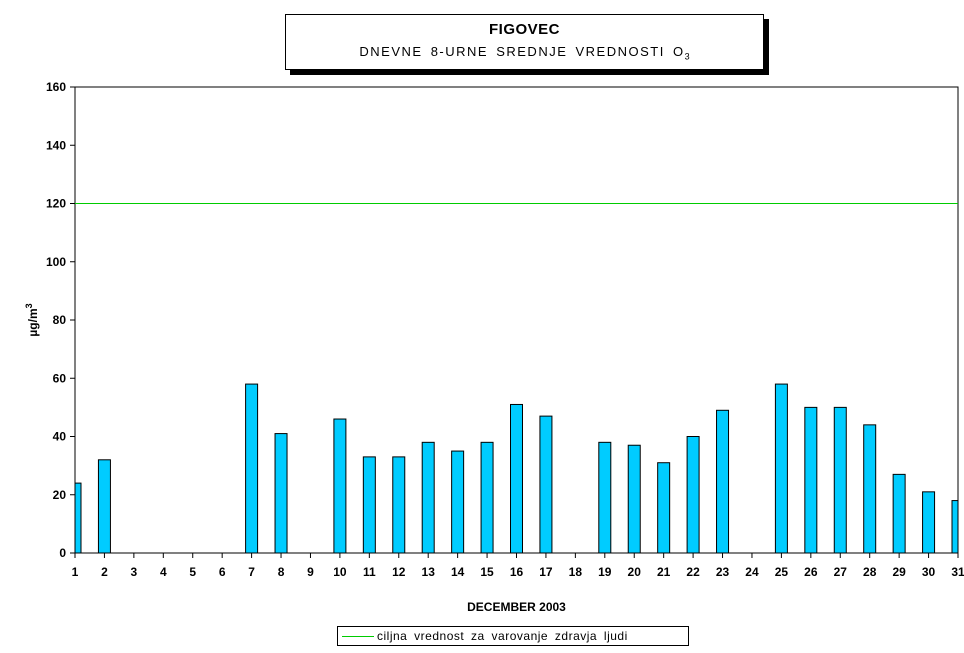 The image size is (964, 653). What do you see at coordinates (281, 572) in the screenshot?
I see `x-tick-label: 8` at bounding box center [281, 572].